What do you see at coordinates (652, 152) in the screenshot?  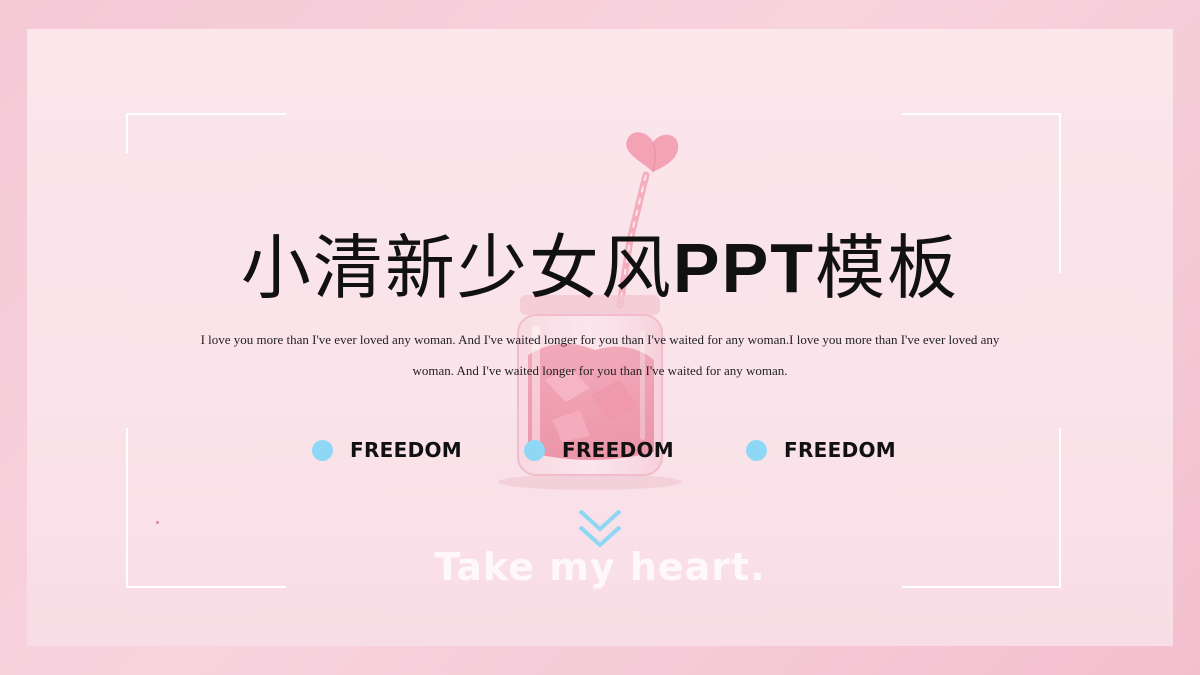 I see `heart-icon` at bounding box center [652, 152].